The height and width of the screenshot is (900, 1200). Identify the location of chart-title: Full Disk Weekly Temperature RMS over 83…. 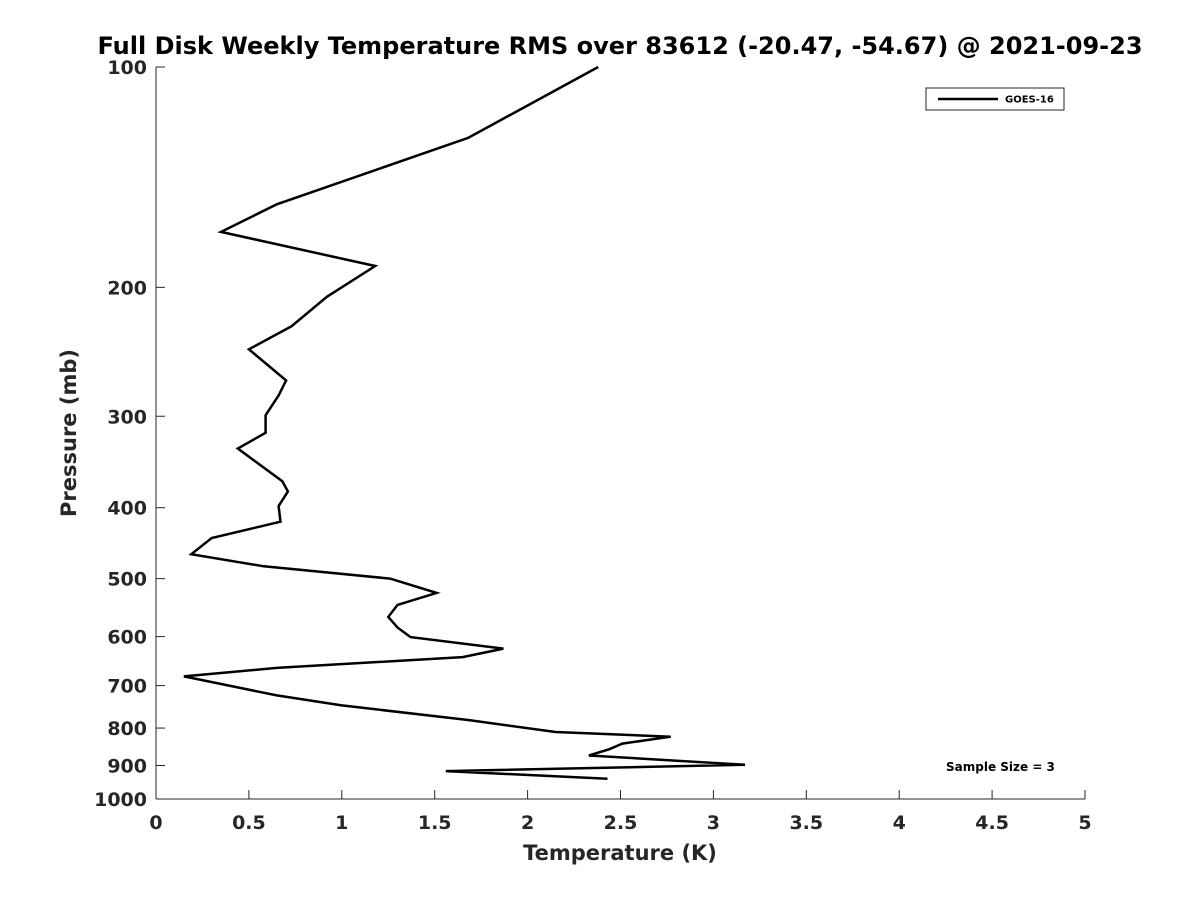
(619, 46).